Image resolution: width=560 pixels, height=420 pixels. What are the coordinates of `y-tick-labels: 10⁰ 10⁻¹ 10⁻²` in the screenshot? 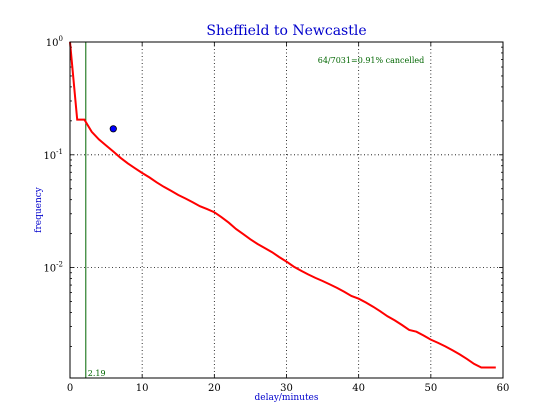 It's located at (53, 155).